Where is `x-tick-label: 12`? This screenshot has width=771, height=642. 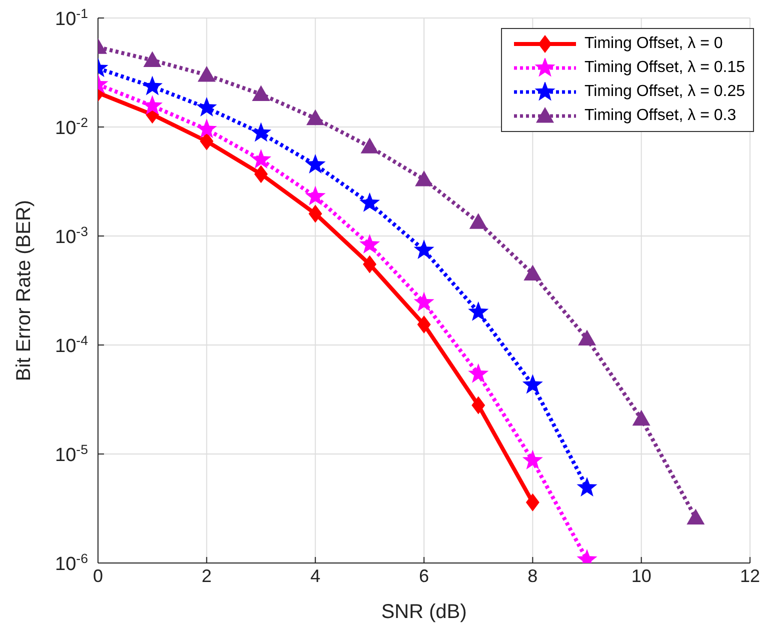 x-tick-label: 12 is located at coordinates (750, 576).